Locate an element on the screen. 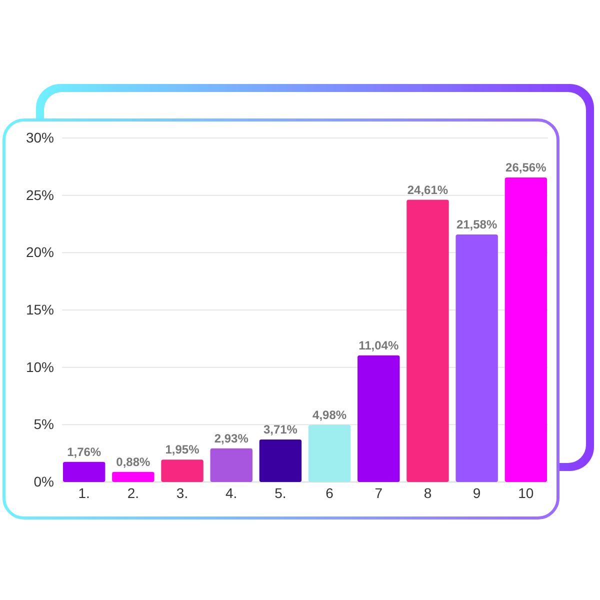  data-label: 0,88% is located at coordinates (133, 461).